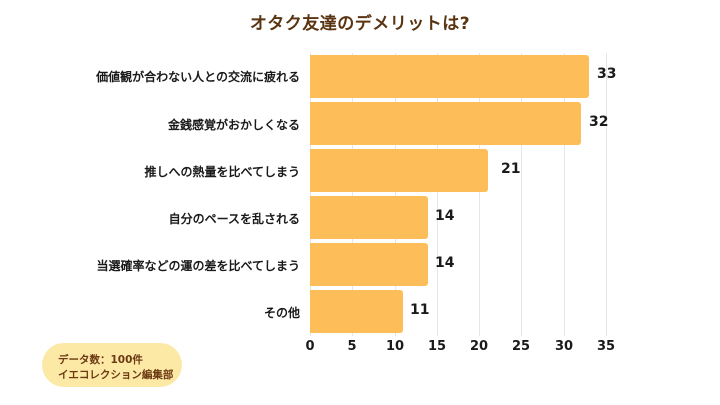 This screenshot has width=720, height=405. Describe the element at coordinates (198, 77) in the screenshot. I see `category-label: 価値観が合わない人との交流に疲れる` at that location.